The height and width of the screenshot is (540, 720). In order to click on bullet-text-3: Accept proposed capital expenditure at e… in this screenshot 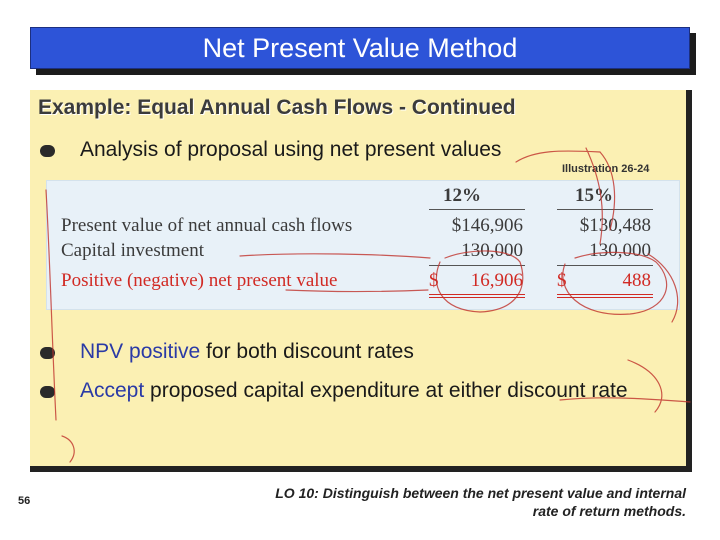, I will do `click(375, 390)`.